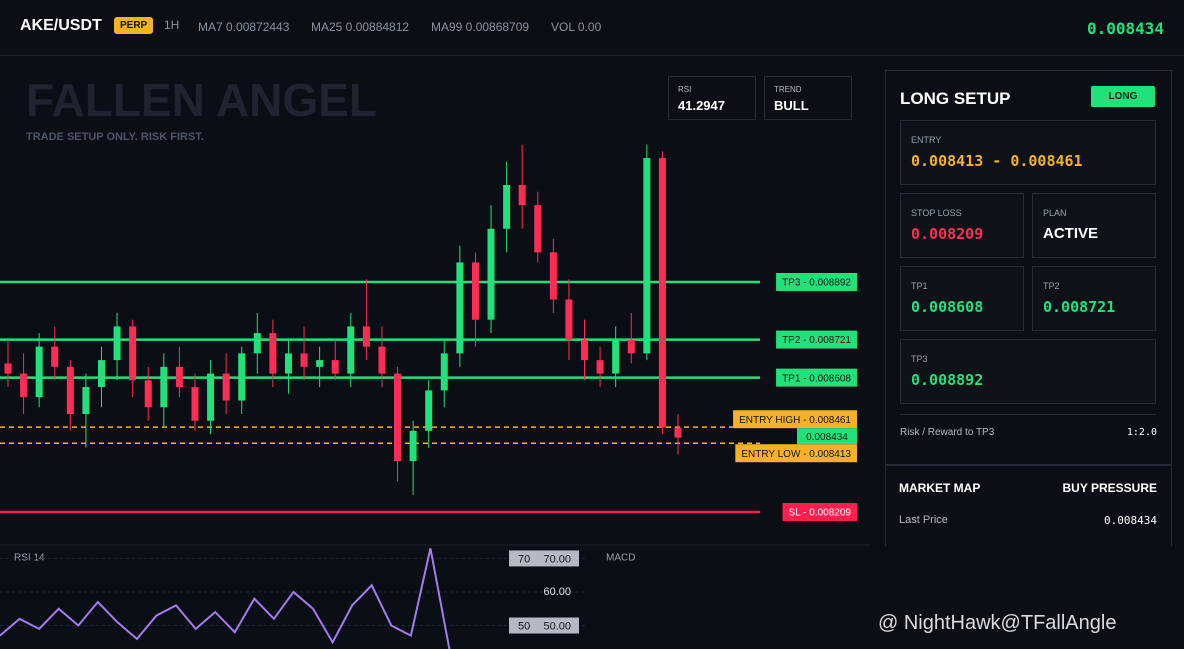 The image size is (1184, 649). I want to click on level-tag-text: ENTRY HIGH - 0.008461, so click(795, 420).